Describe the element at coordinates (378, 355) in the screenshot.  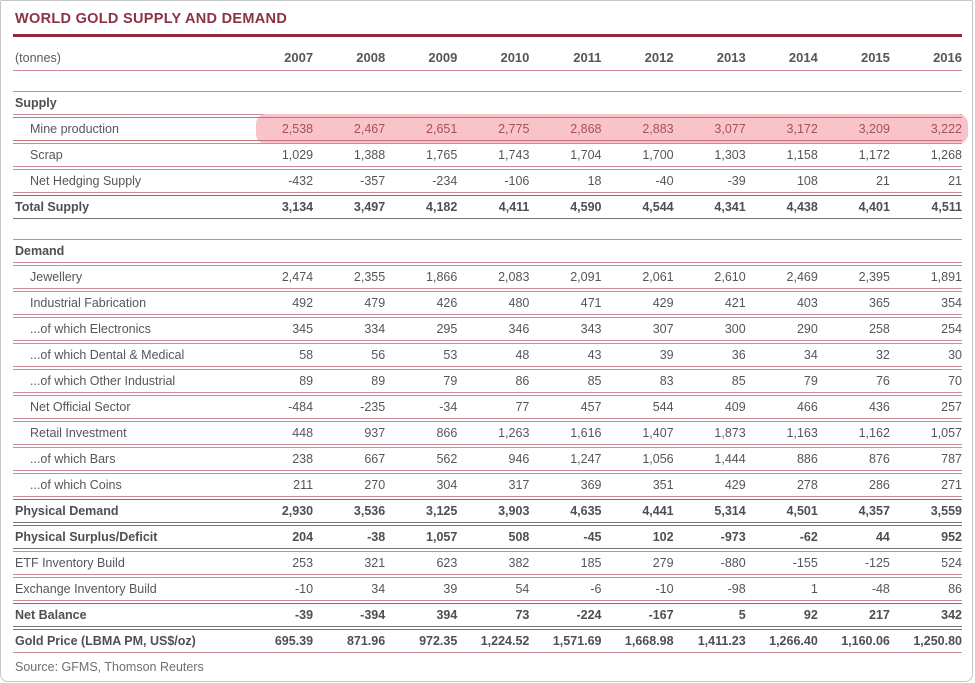
I see `value-cell: 56` at that location.